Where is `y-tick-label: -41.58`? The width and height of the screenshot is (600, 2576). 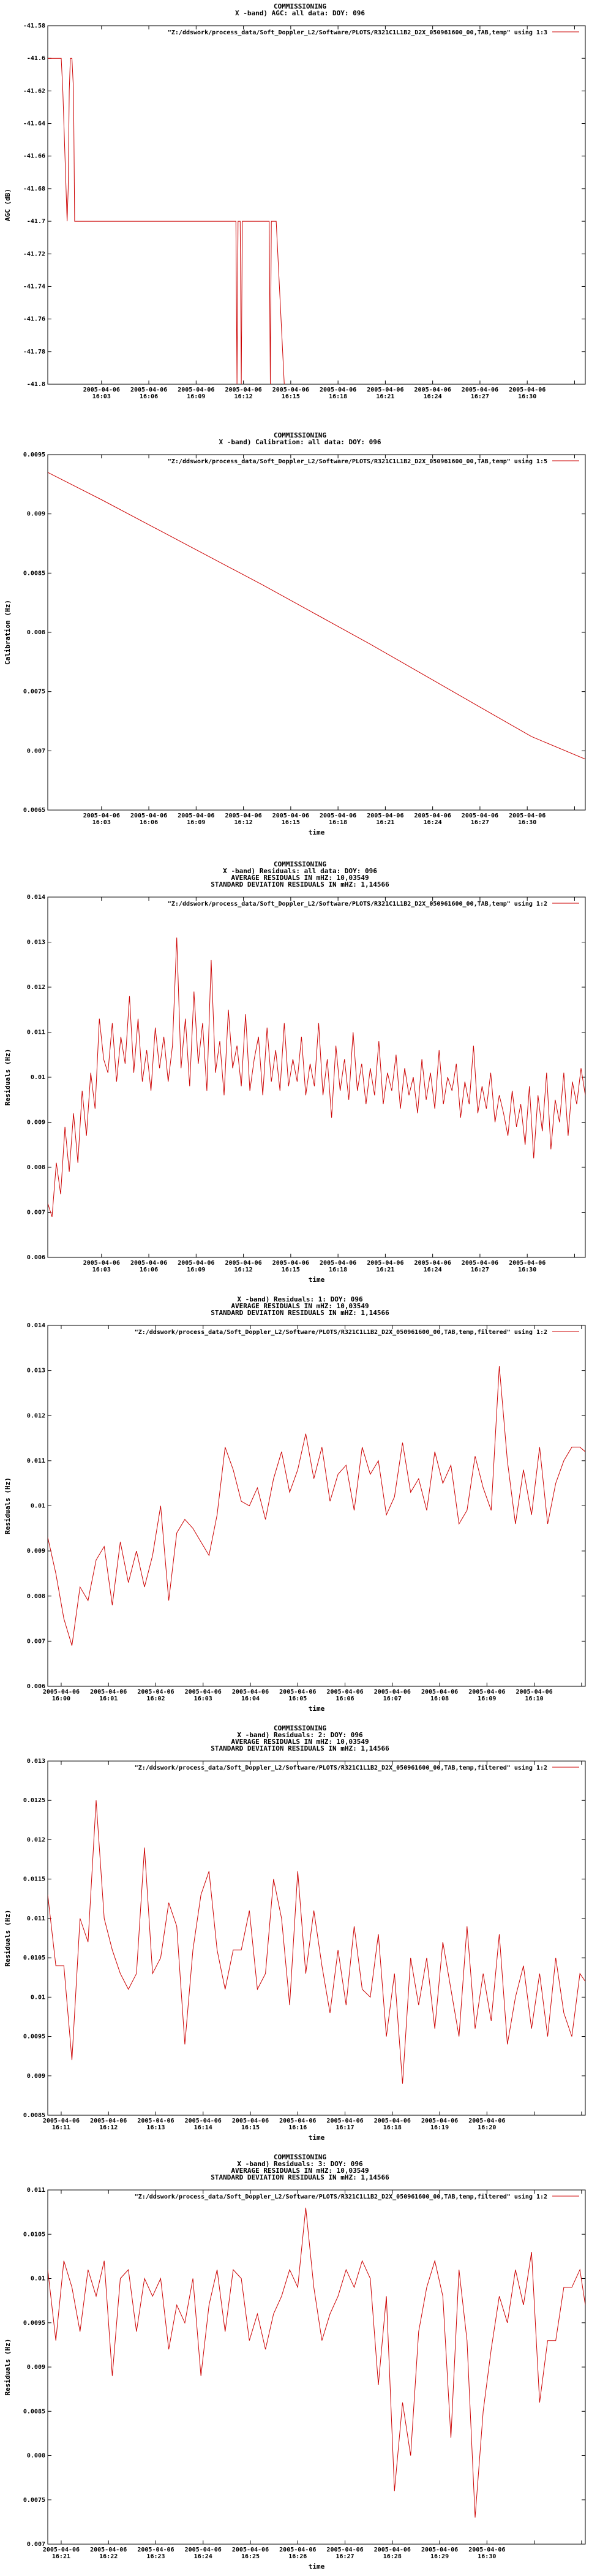
y-tick-label: -41.58 is located at coordinates (34, 26).